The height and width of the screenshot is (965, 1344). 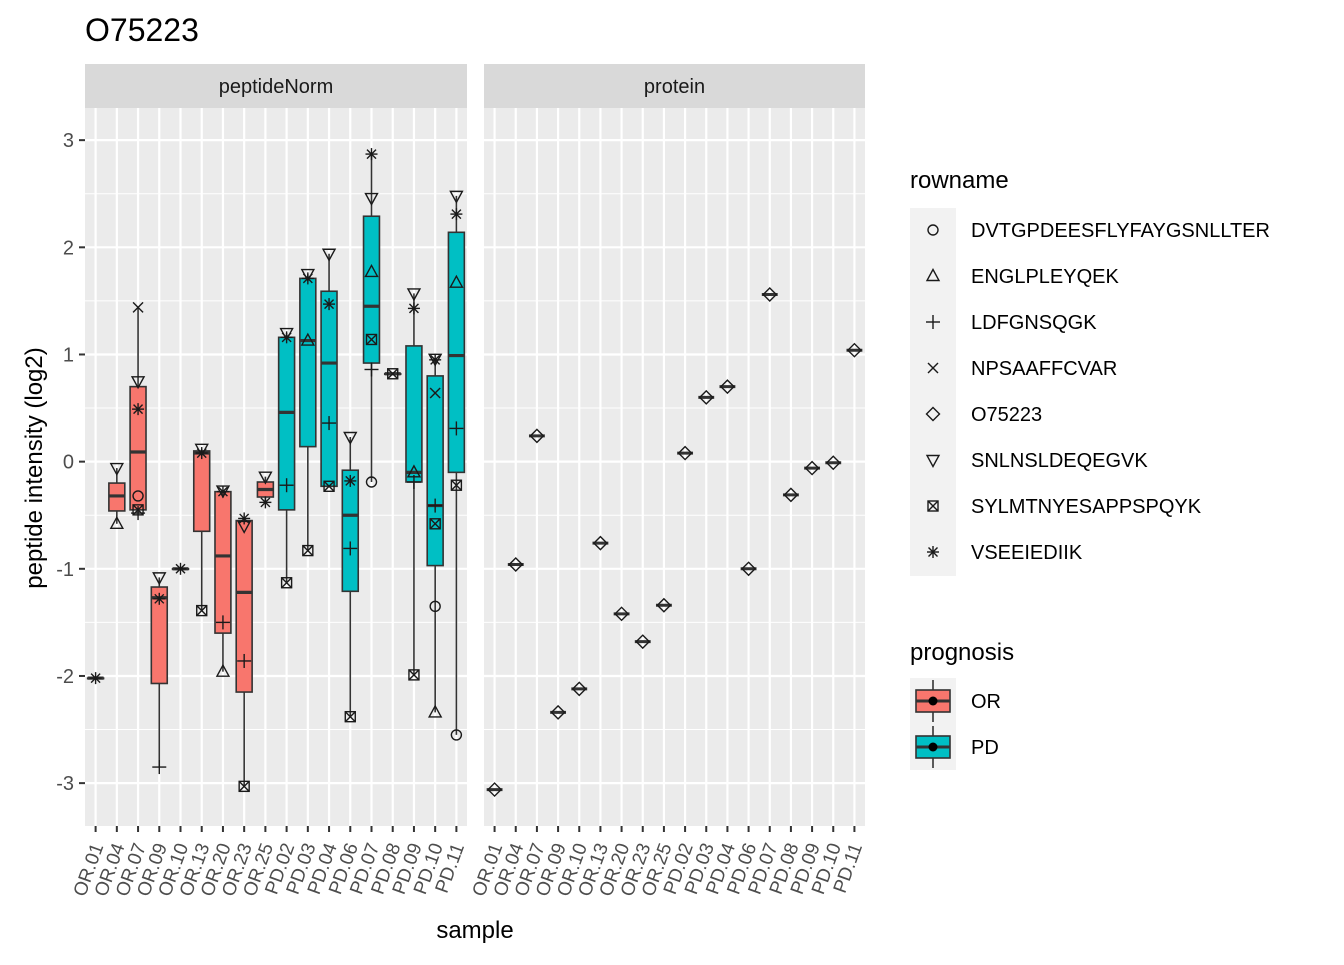 I want to click on point-SYLMTNYESAPPSPQYK-OR.07, so click(x=138, y=510).